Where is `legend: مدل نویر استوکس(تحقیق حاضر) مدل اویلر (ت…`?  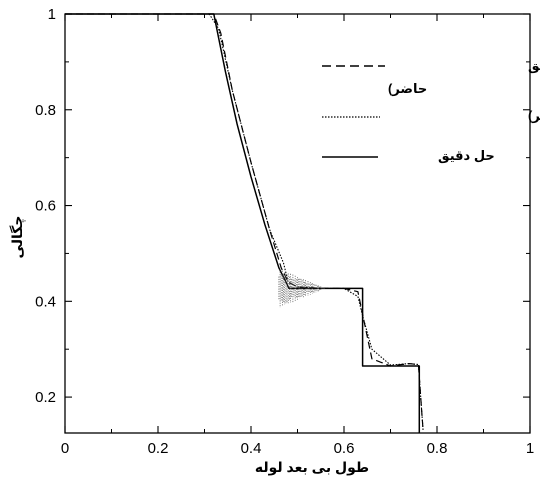 legend: مدل نویر استوکس(تحقیق حاضر) مدل اویلر (ت… is located at coordinates (431, 110).